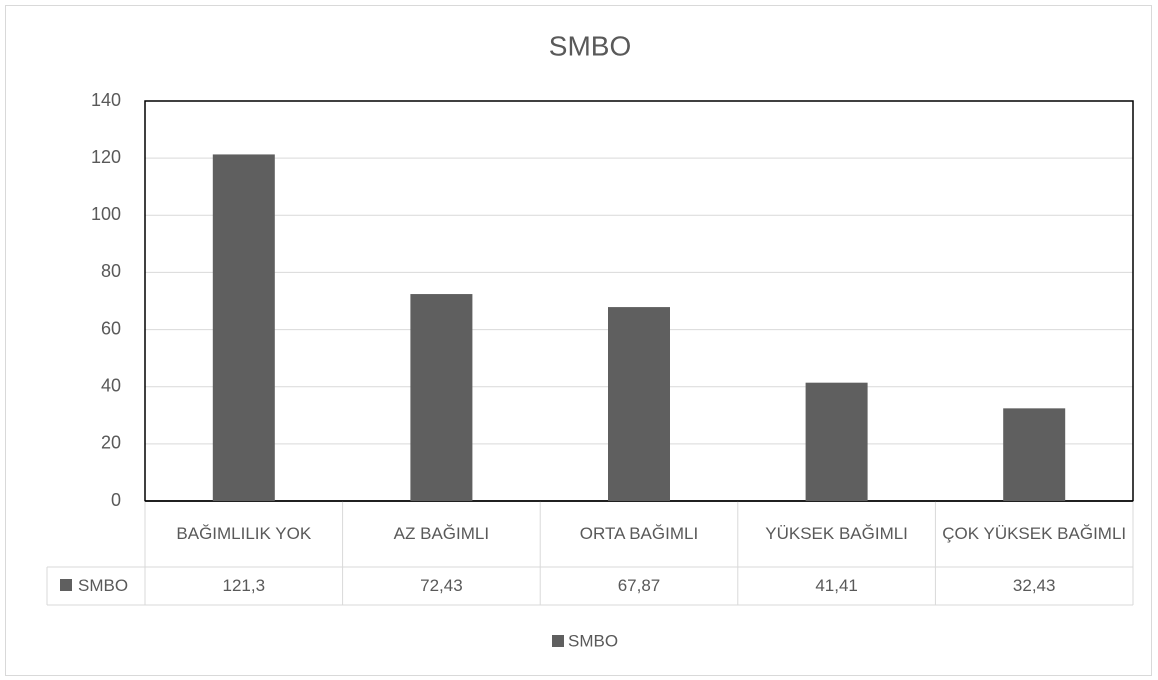 The height and width of the screenshot is (680, 1158). What do you see at coordinates (836, 585) in the screenshot?
I see `table-value: 41,41` at bounding box center [836, 585].